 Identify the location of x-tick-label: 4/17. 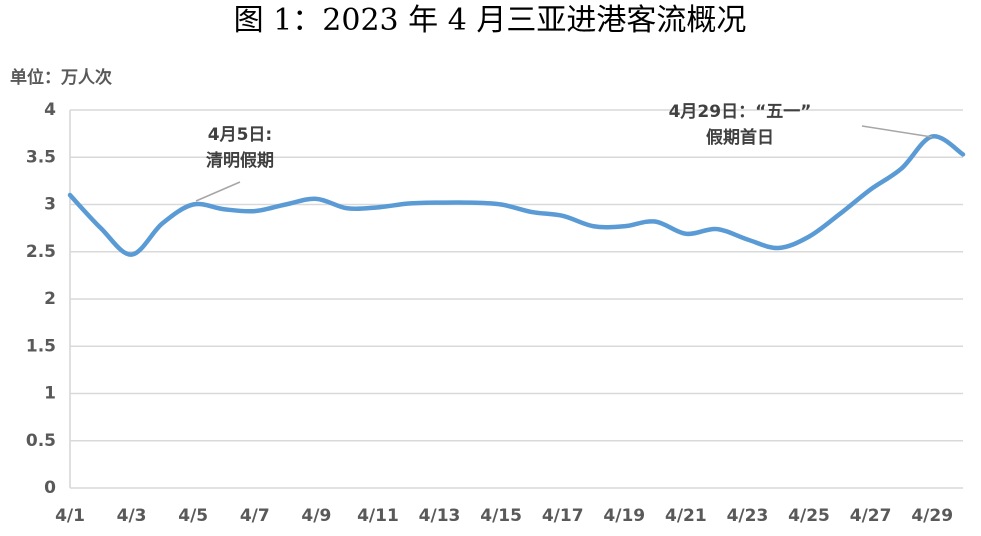
(563, 516).